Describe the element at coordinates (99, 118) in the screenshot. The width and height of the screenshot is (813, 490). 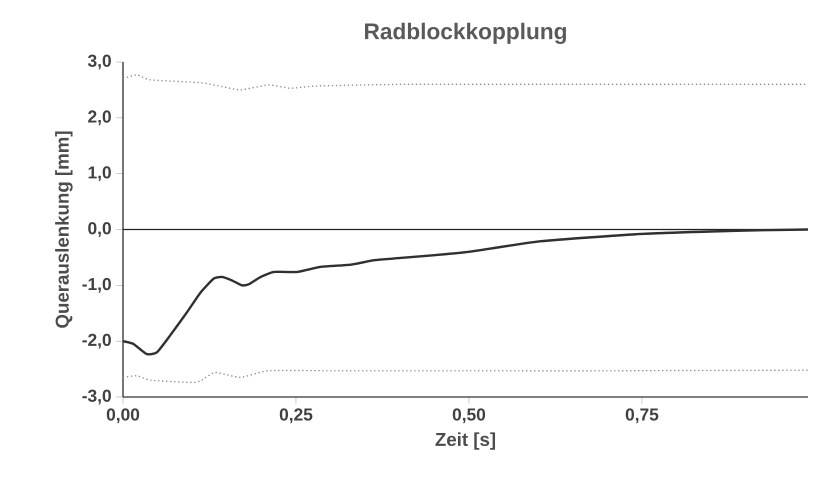
I see `y-tick-label: 2,0` at that location.